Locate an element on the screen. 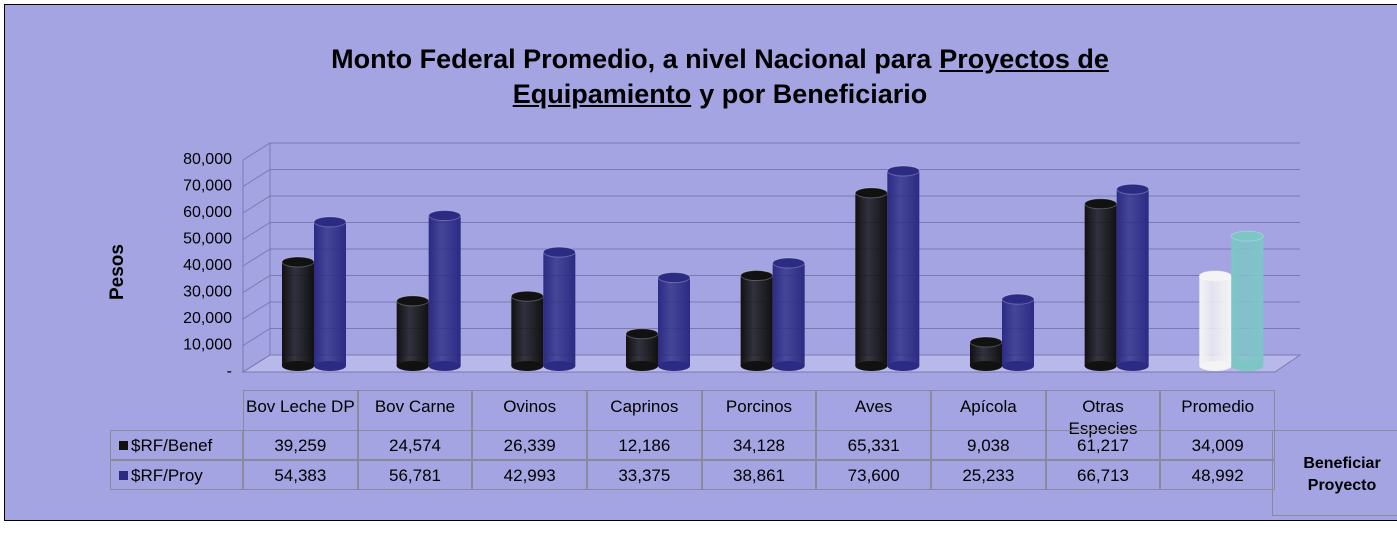  legend-label: $RF/Benef is located at coordinates (172, 445).